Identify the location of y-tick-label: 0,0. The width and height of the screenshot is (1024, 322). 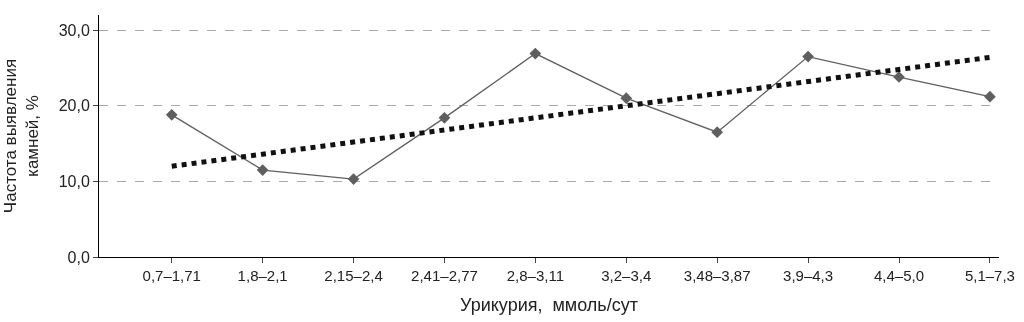
(78, 257).